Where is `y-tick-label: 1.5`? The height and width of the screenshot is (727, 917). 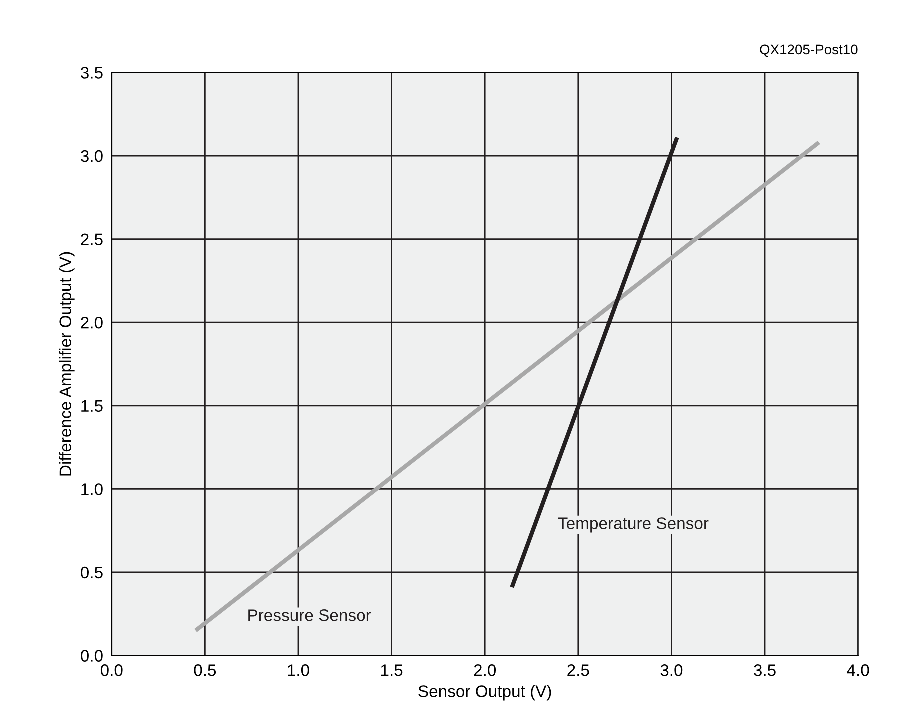 y-tick-label: 1.5 is located at coordinates (92, 406).